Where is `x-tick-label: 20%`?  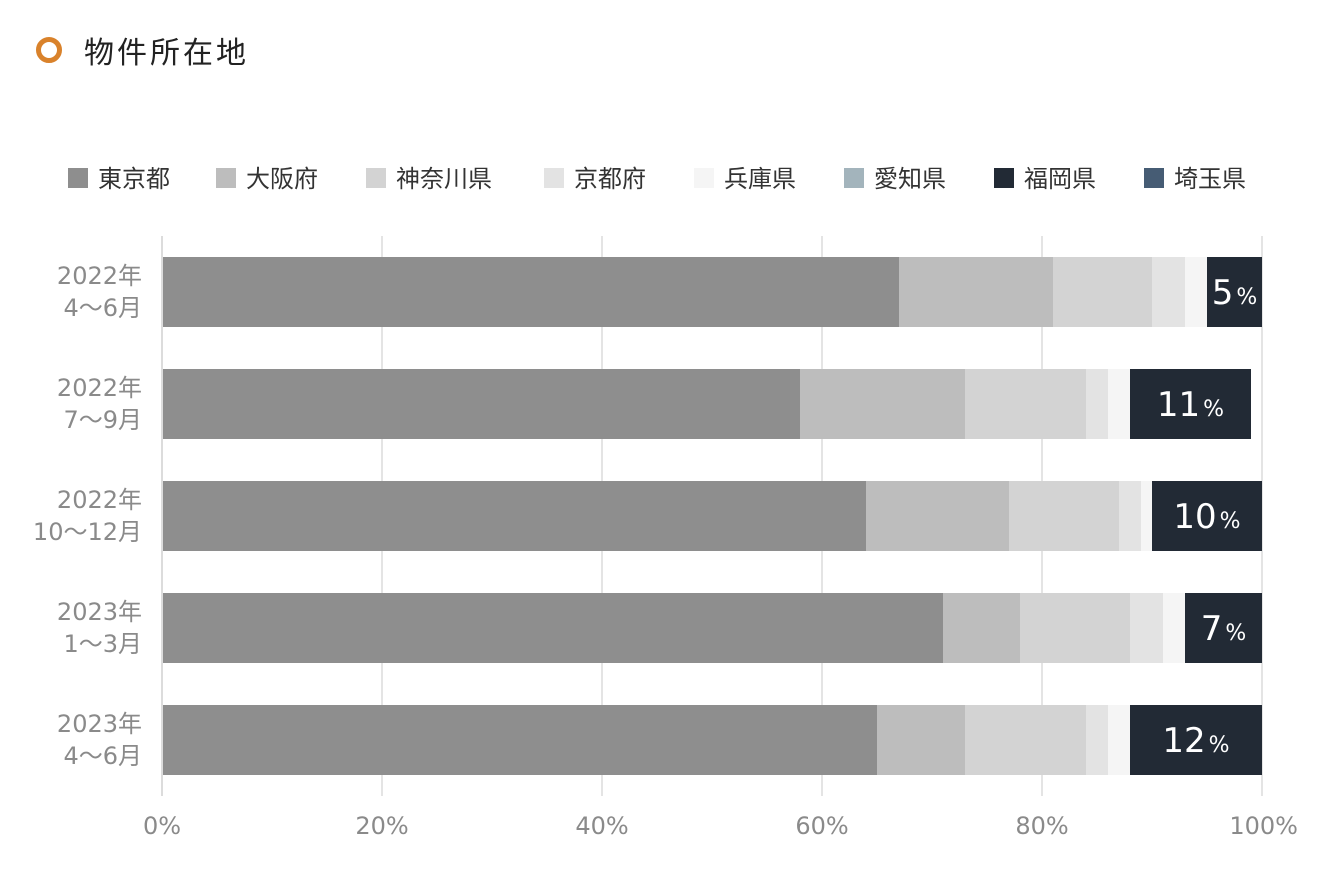 x-tick-label: 20% is located at coordinates (381, 826).